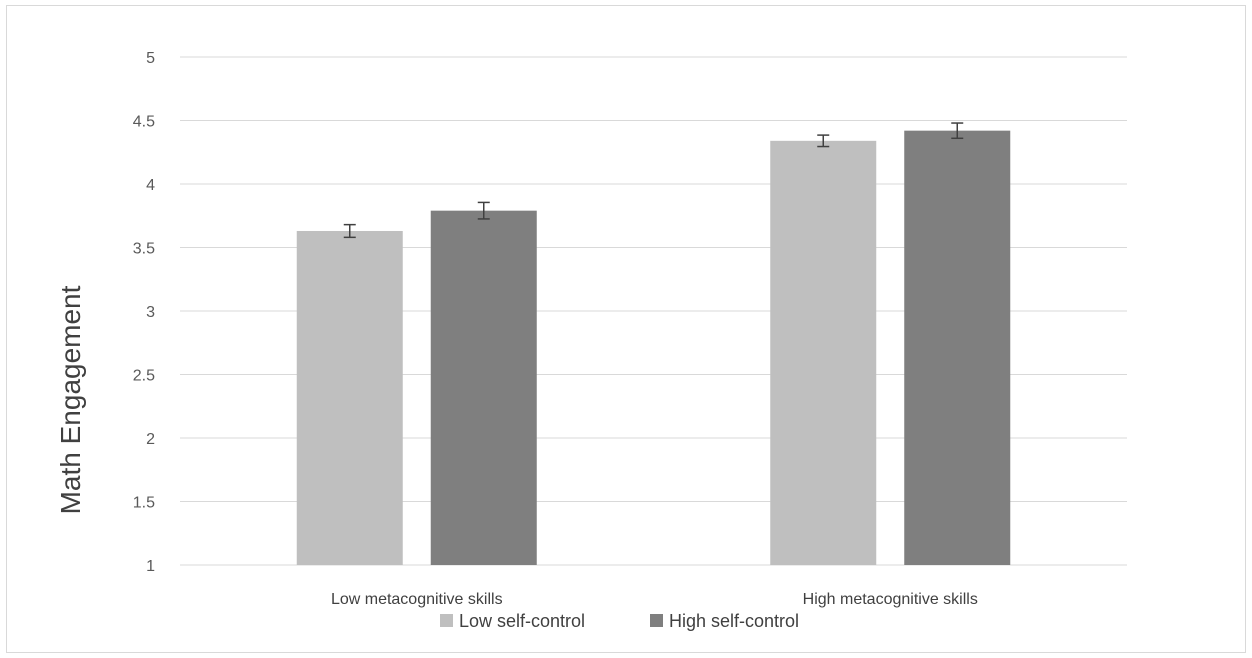  What do you see at coordinates (150, 566) in the screenshot?
I see `y-tick-label: 1` at bounding box center [150, 566].